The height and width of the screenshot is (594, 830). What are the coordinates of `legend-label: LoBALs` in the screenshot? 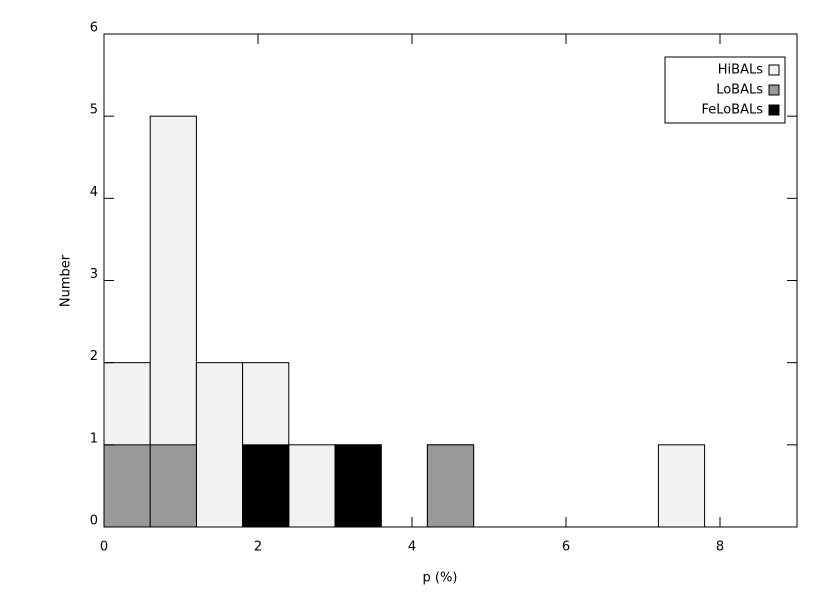 It's located at (739, 90).